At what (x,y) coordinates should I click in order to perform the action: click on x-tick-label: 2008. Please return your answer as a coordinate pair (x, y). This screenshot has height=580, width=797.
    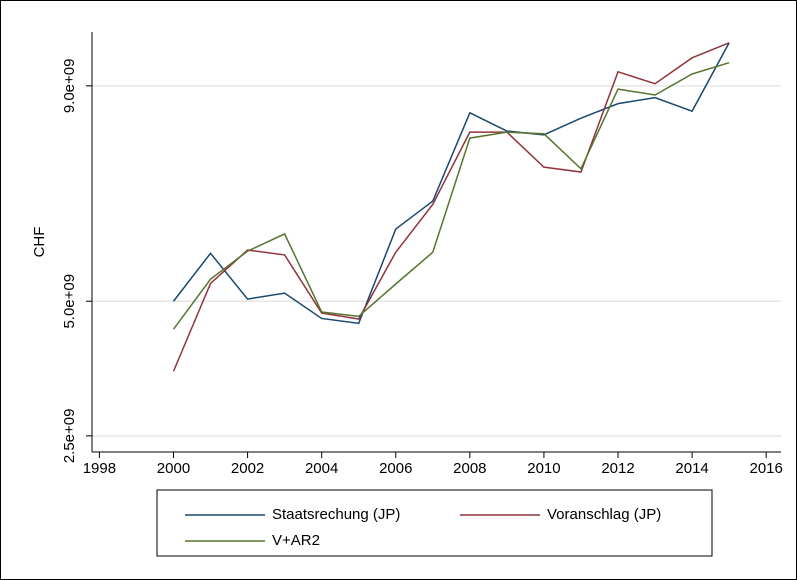
    Looking at the image, I should click on (469, 468).